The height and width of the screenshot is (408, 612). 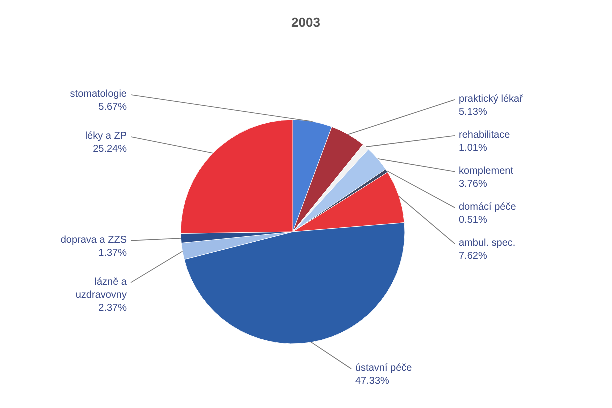 What do you see at coordinates (487, 243) in the screenshot?
I see `slice-label: ambul. spec.` at bounding box center [487, 243].